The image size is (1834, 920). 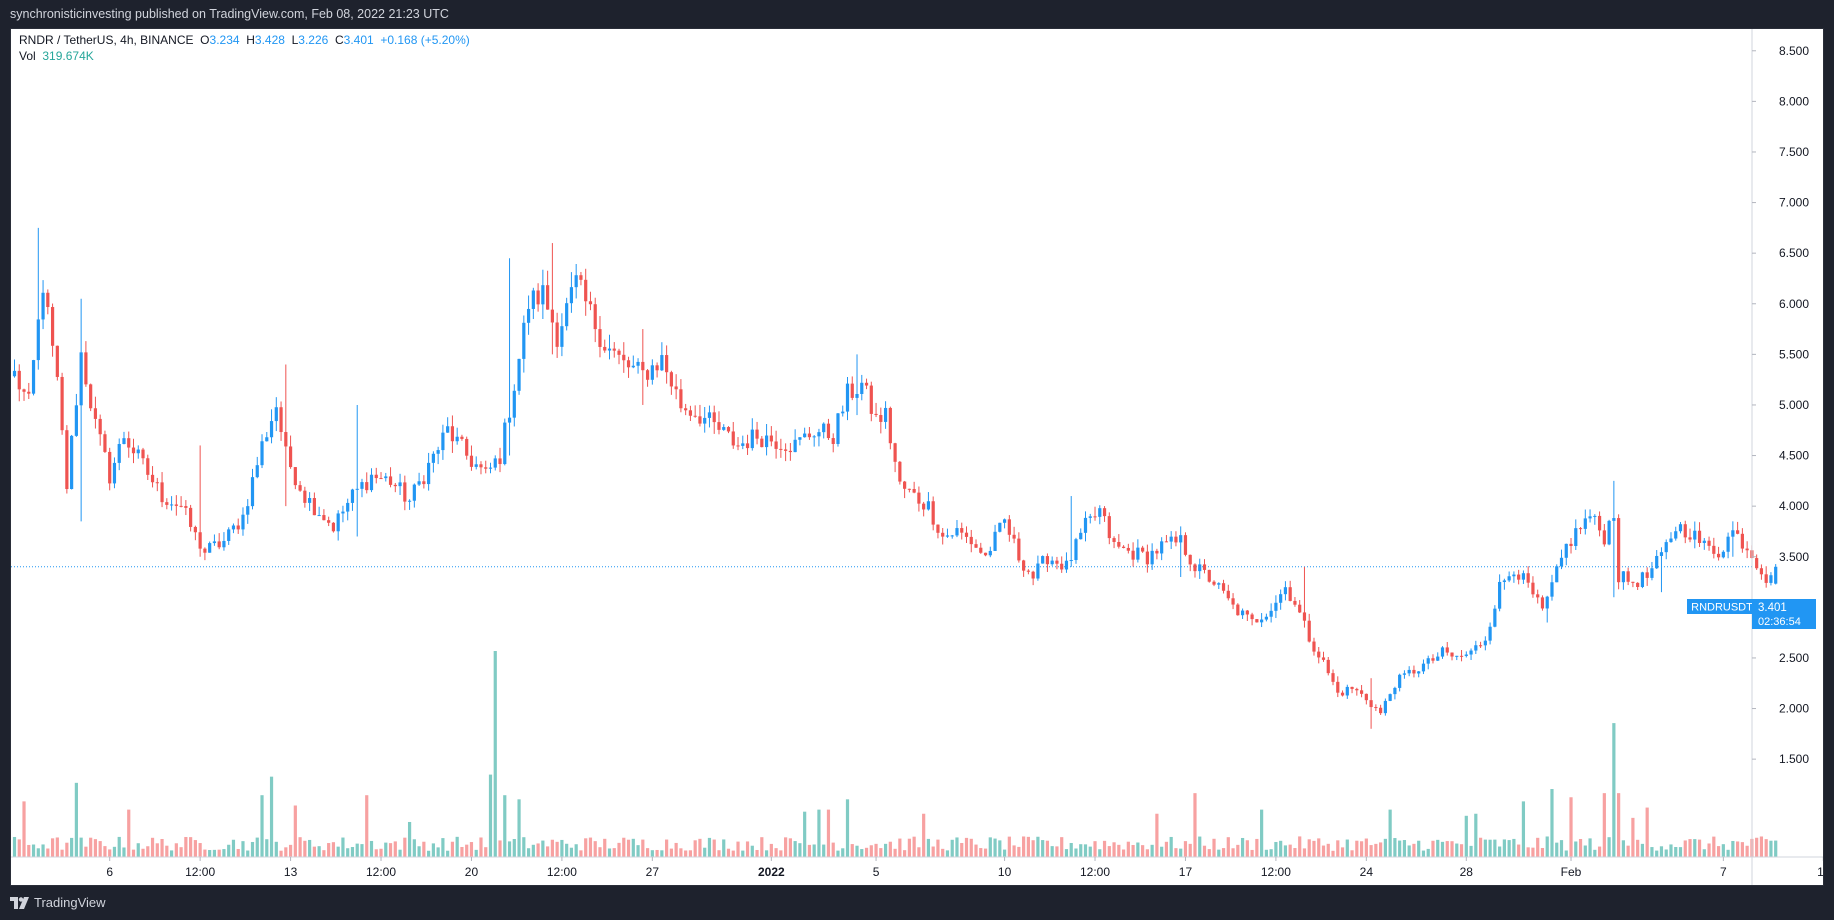 What do you see at coordinates (250, 40) in the screenshot?
I see `legend-high-label: H` at bounding box center [250, 40].